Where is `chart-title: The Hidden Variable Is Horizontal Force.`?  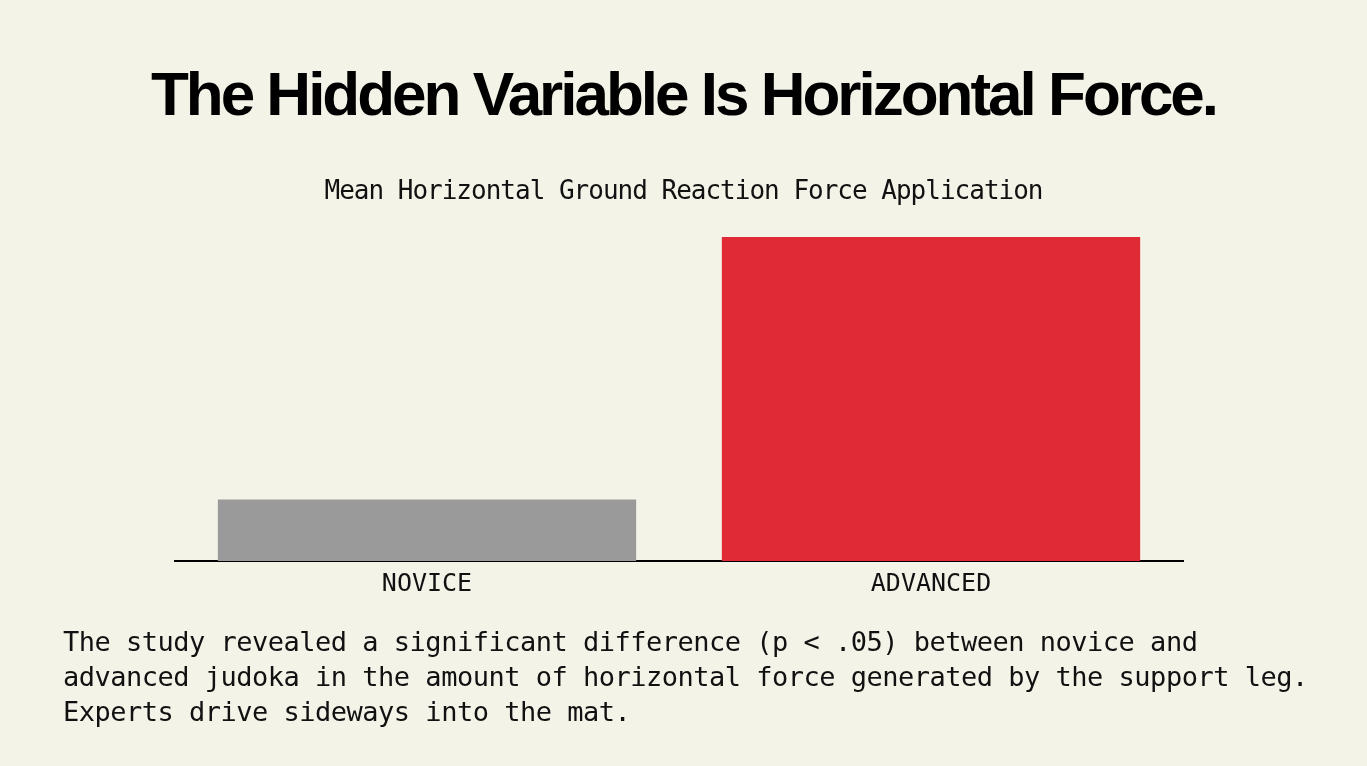 chart-title: The Hidden Variable Is Horizontal Force. is located at coordinates (683, 93).